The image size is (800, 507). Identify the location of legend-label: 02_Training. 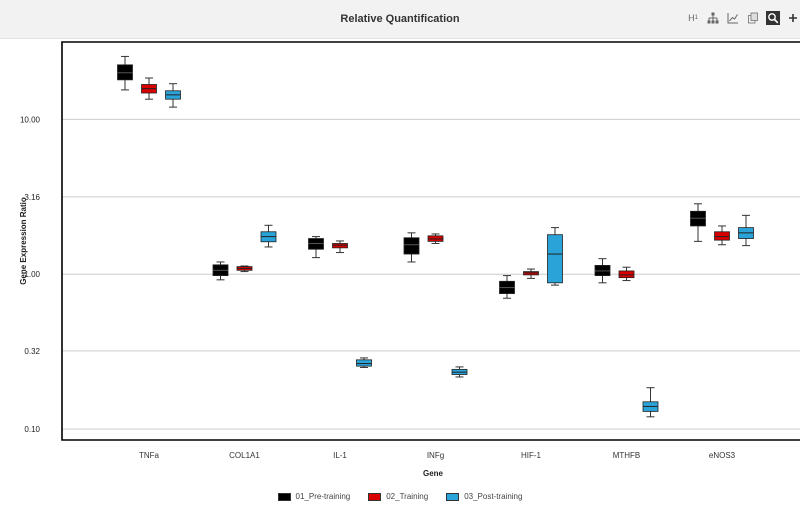
(407, 496).